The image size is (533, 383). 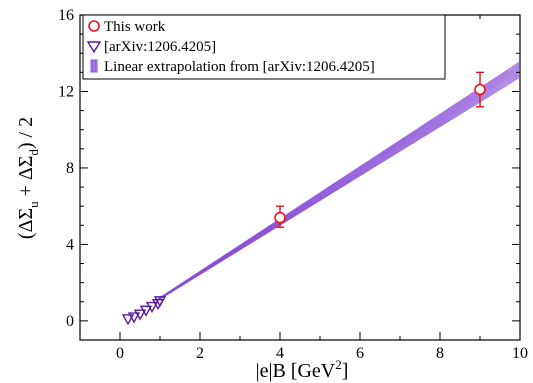 What do you see at coordinates (70, 321) in the screenshot?
I see `y-tick-label: 0` at bounding box center [70, 321].